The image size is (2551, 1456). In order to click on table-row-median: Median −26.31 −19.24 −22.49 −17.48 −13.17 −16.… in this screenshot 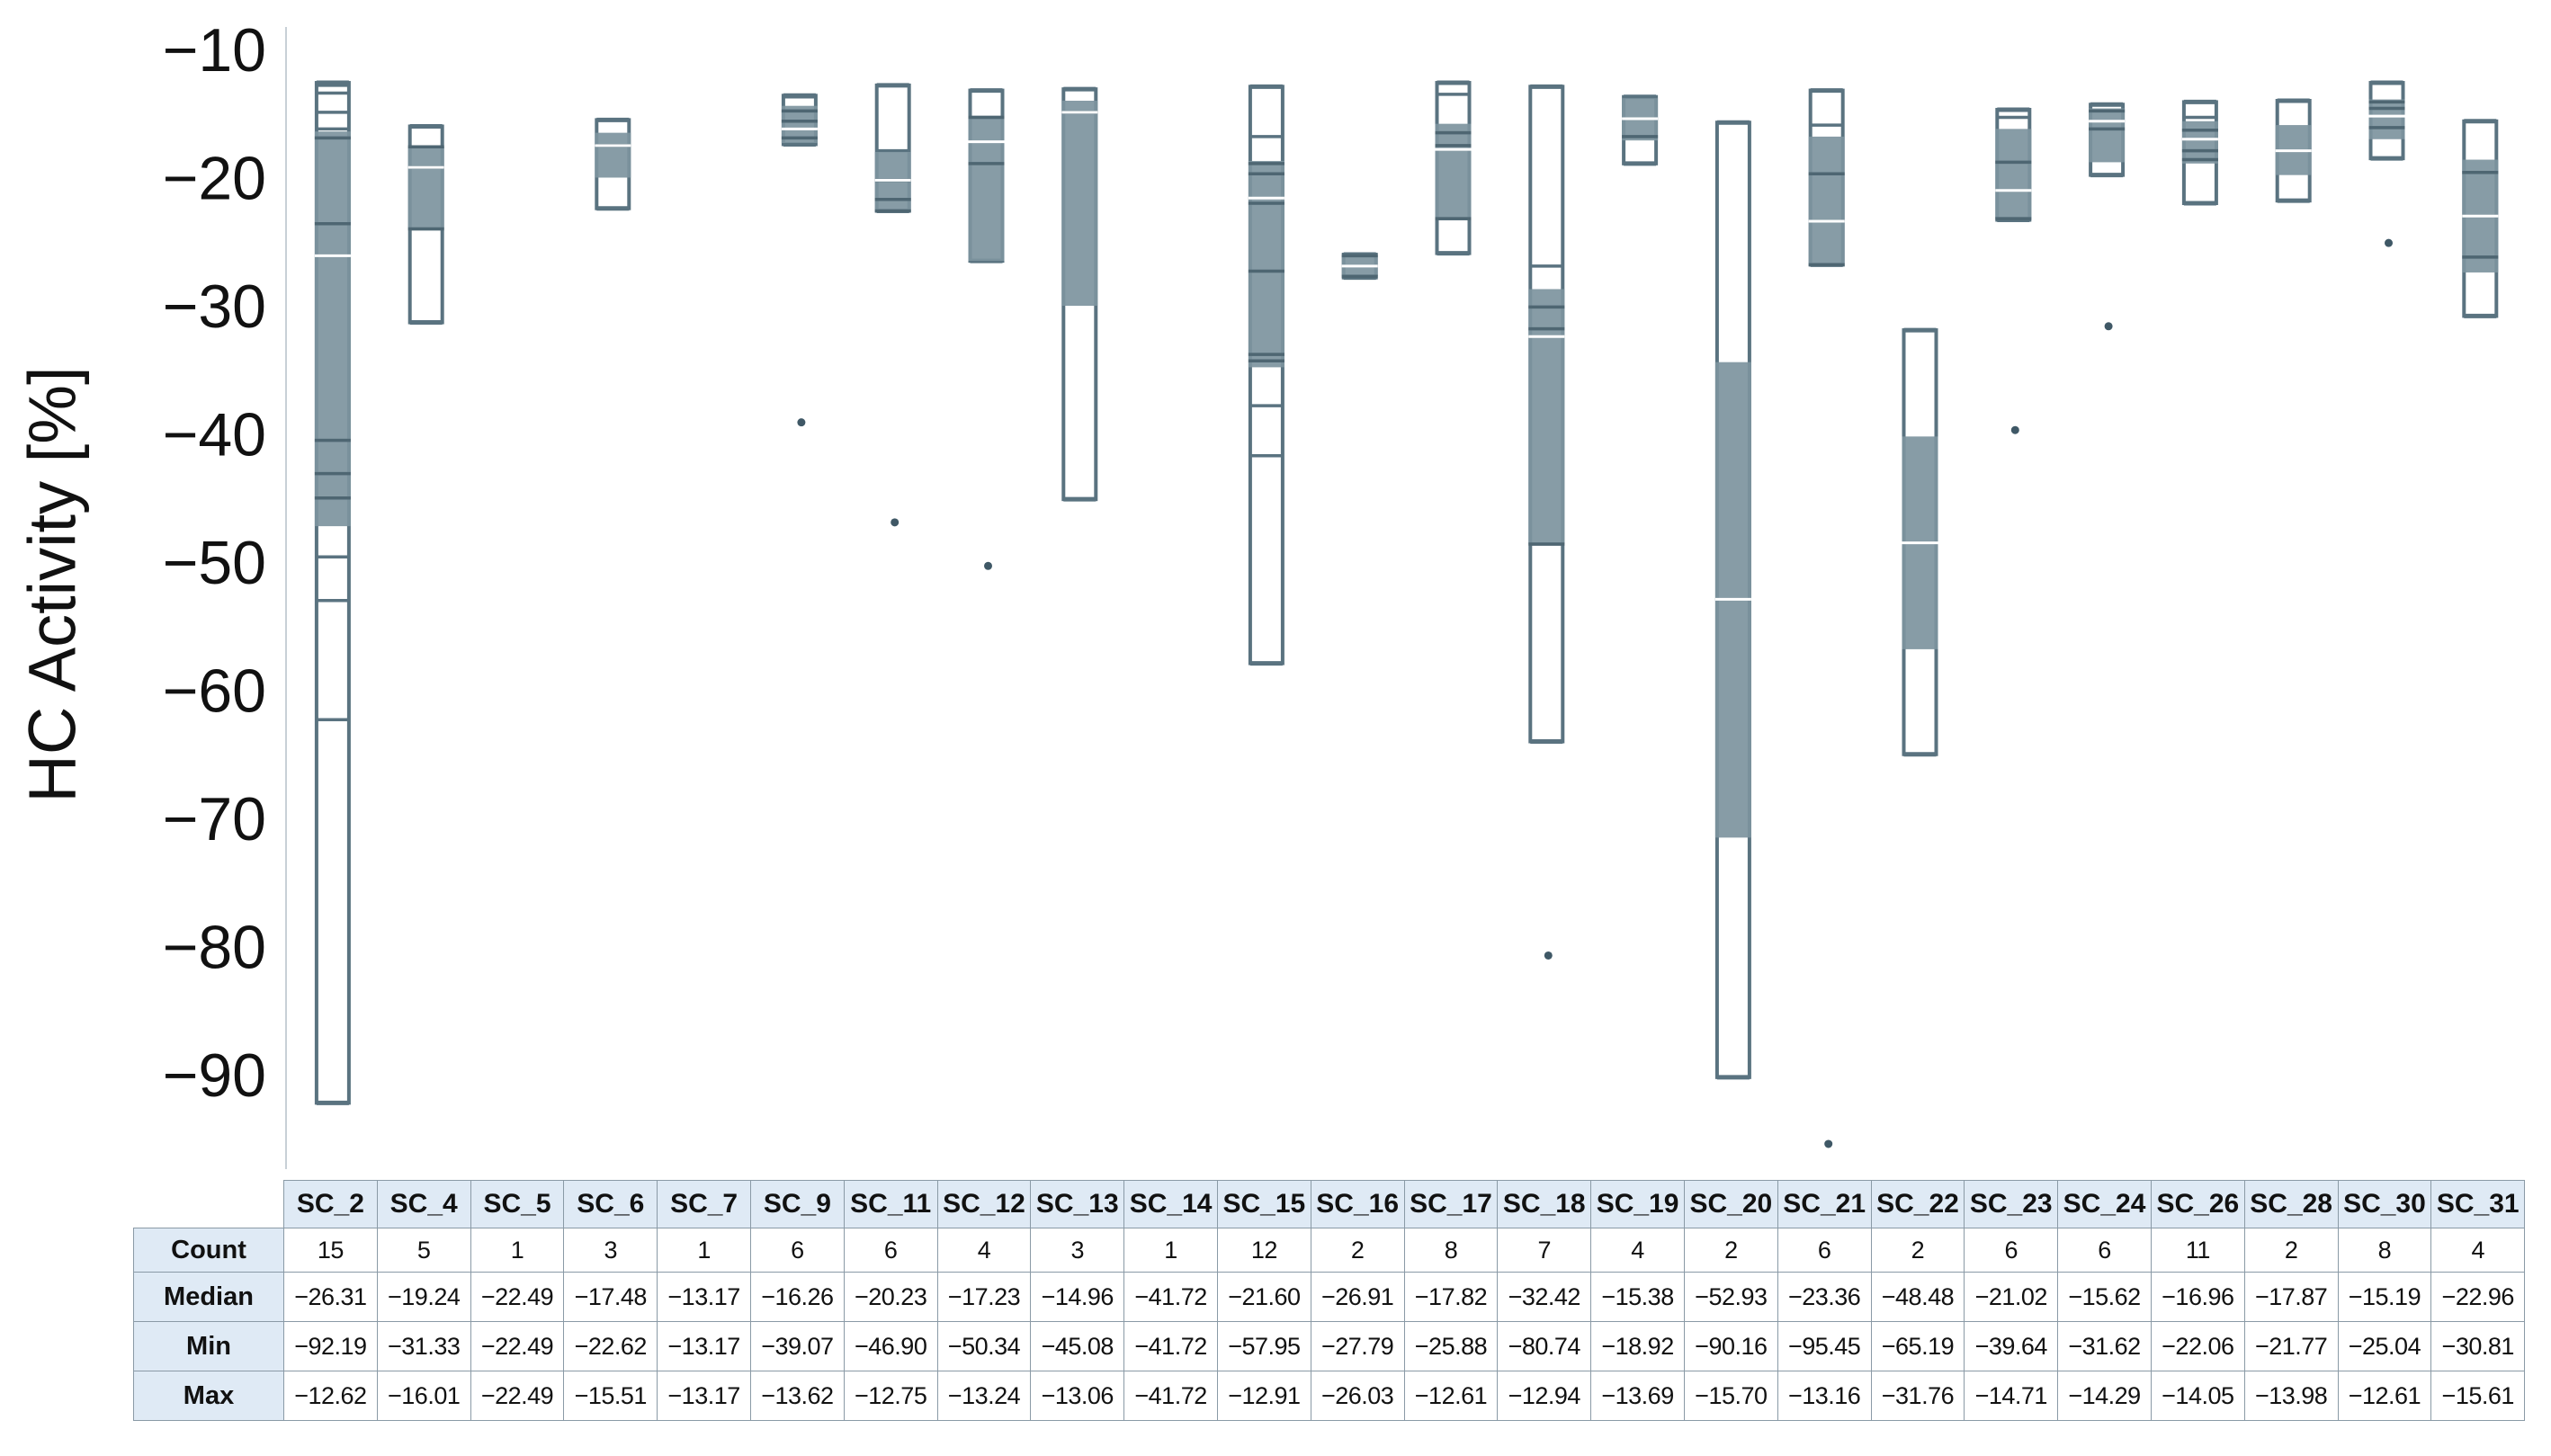, I will do `click(1329, 1297)`.